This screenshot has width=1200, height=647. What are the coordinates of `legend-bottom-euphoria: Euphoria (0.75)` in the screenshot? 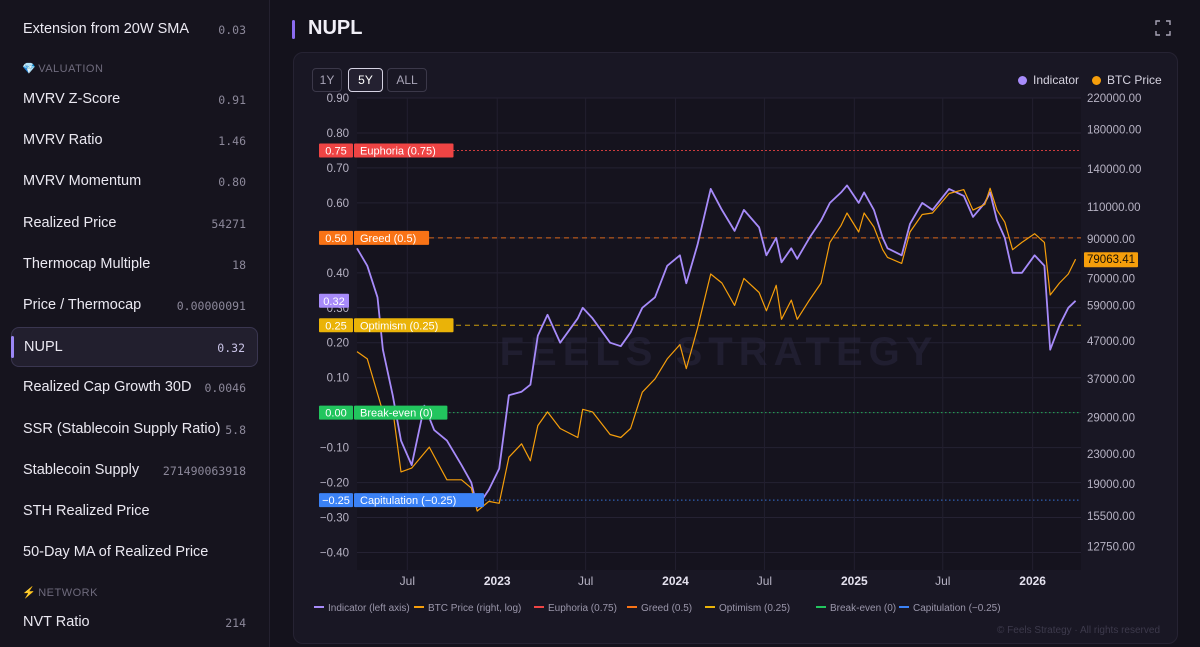 It's located at (582, 608).